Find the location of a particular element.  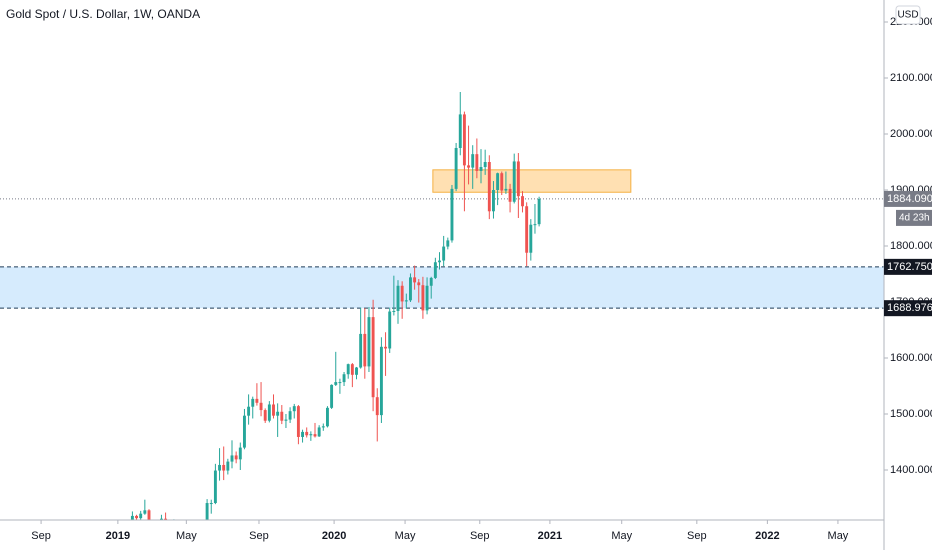

countdown-box is located at coordinates (914, 217).